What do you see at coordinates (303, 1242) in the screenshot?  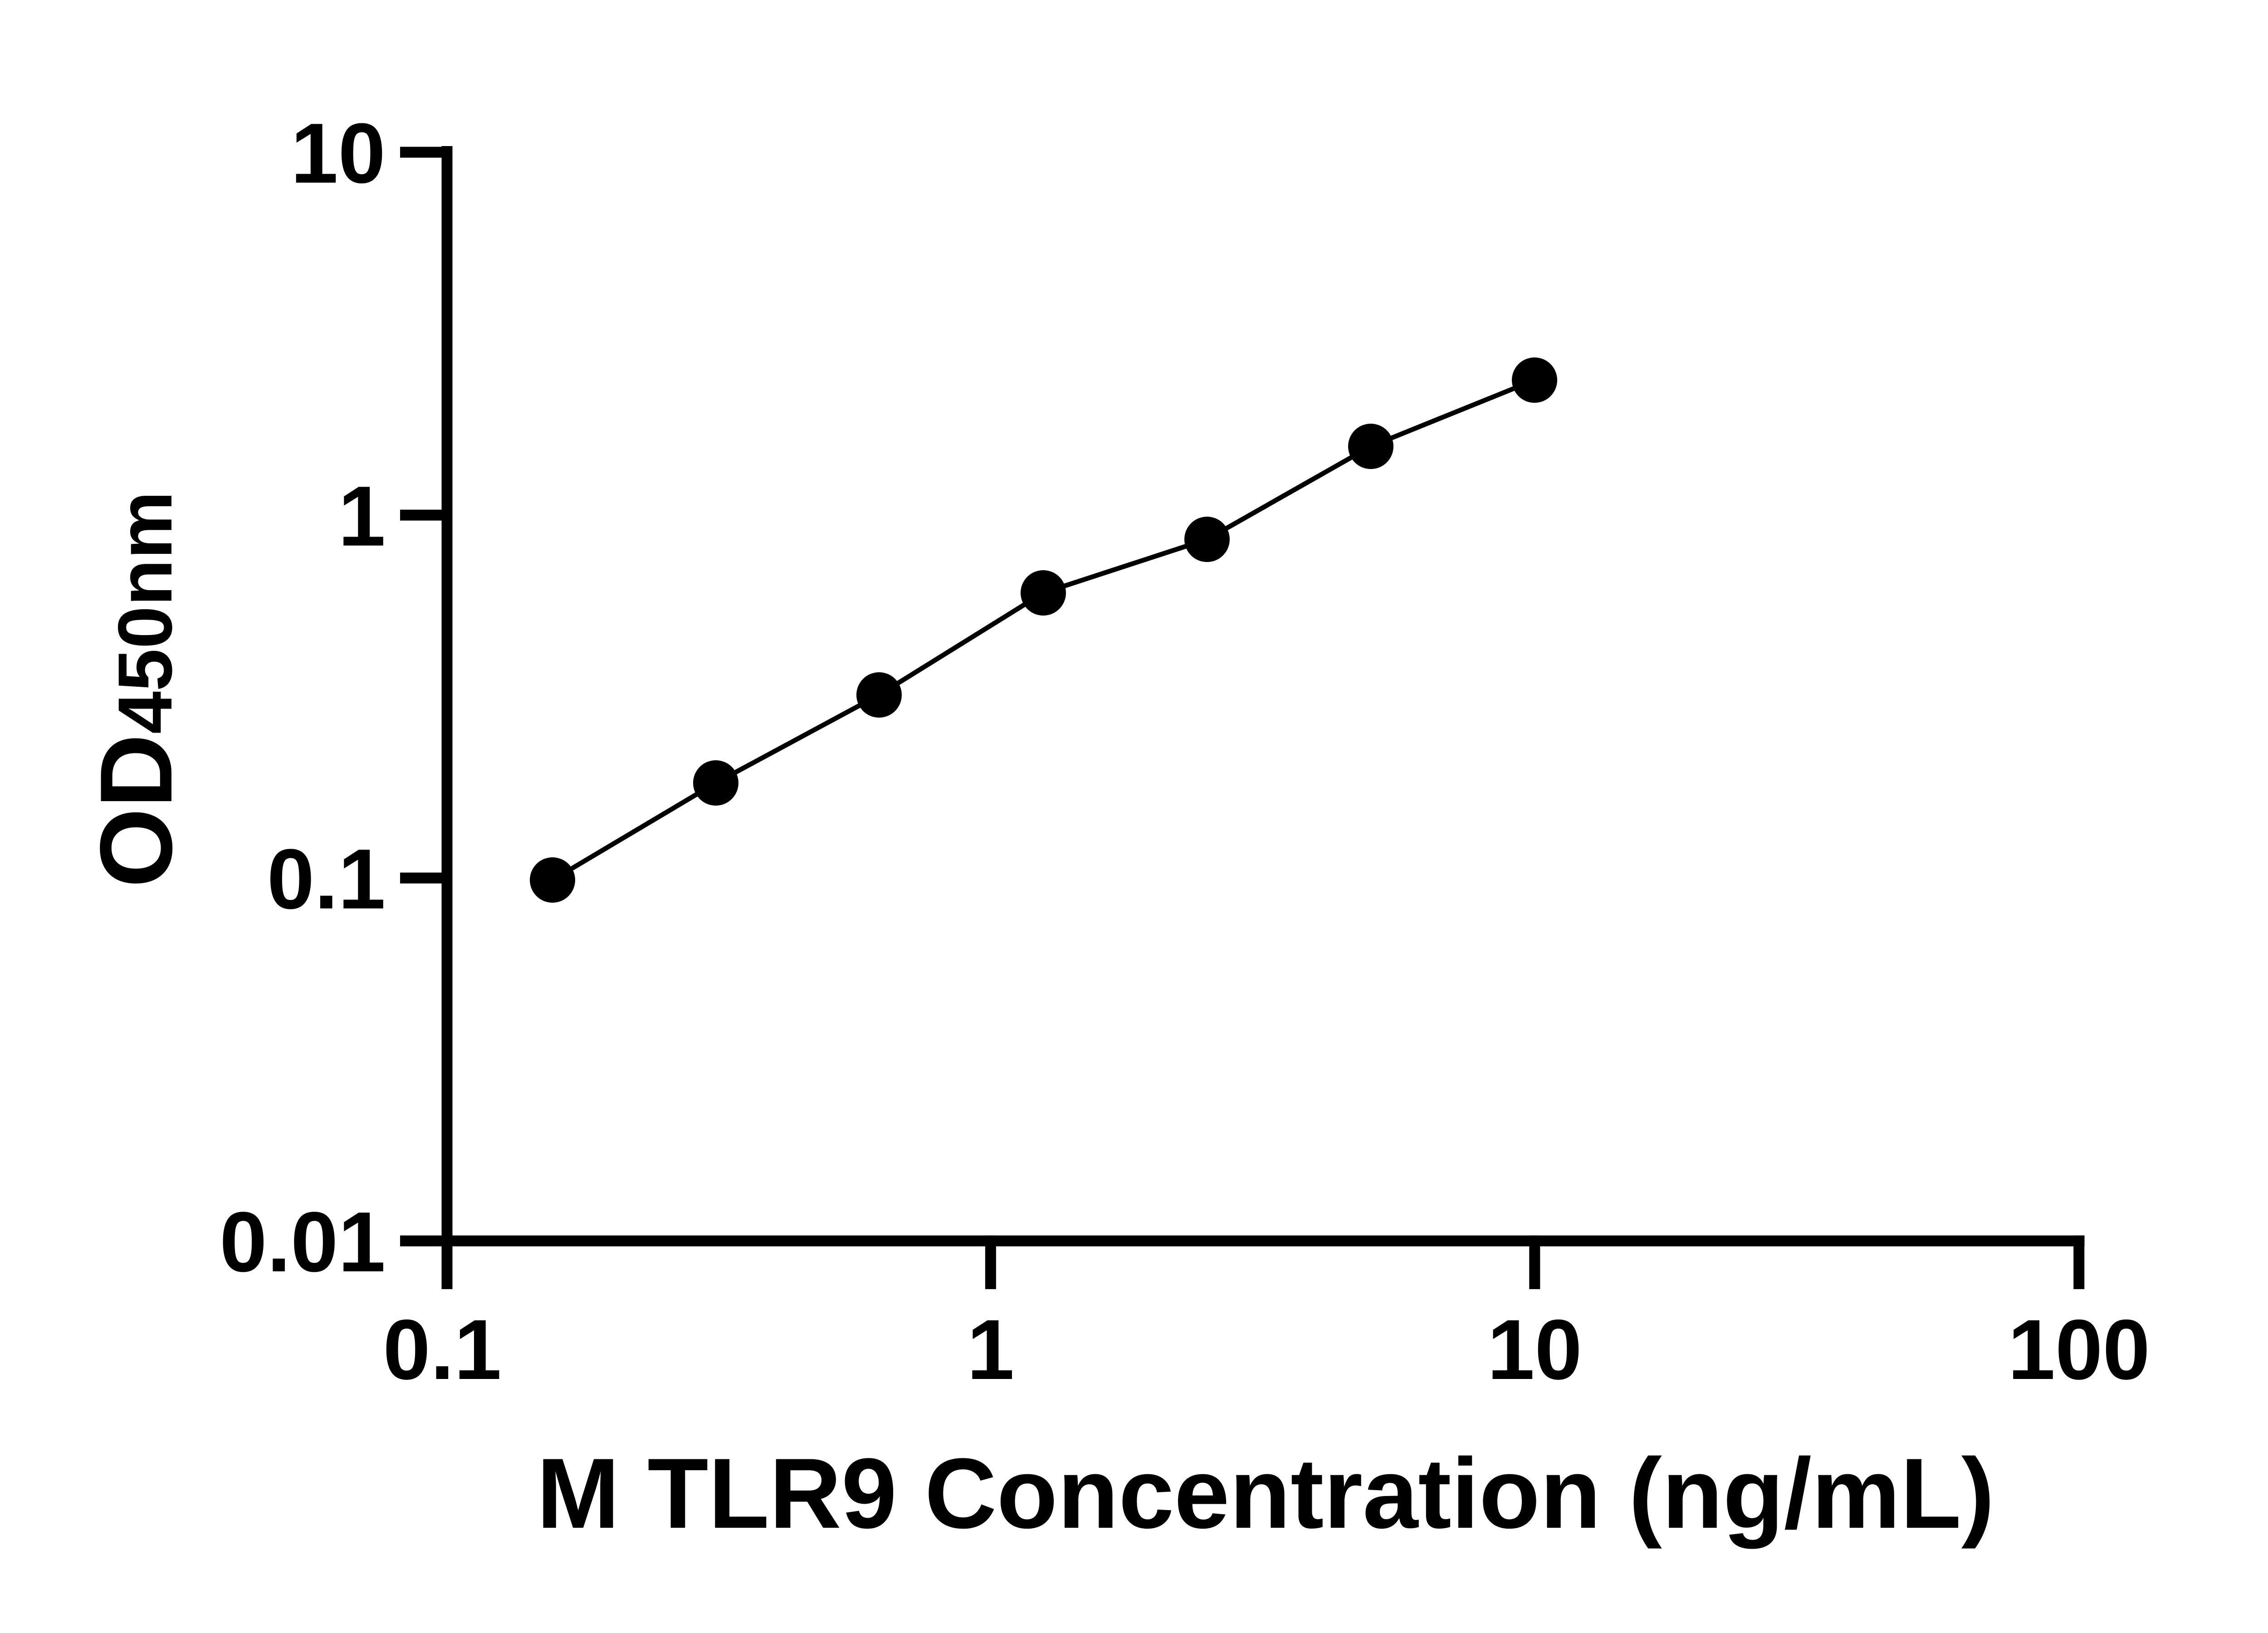 I see `svg-text: 0.01` at bounding box center [303, 1242].